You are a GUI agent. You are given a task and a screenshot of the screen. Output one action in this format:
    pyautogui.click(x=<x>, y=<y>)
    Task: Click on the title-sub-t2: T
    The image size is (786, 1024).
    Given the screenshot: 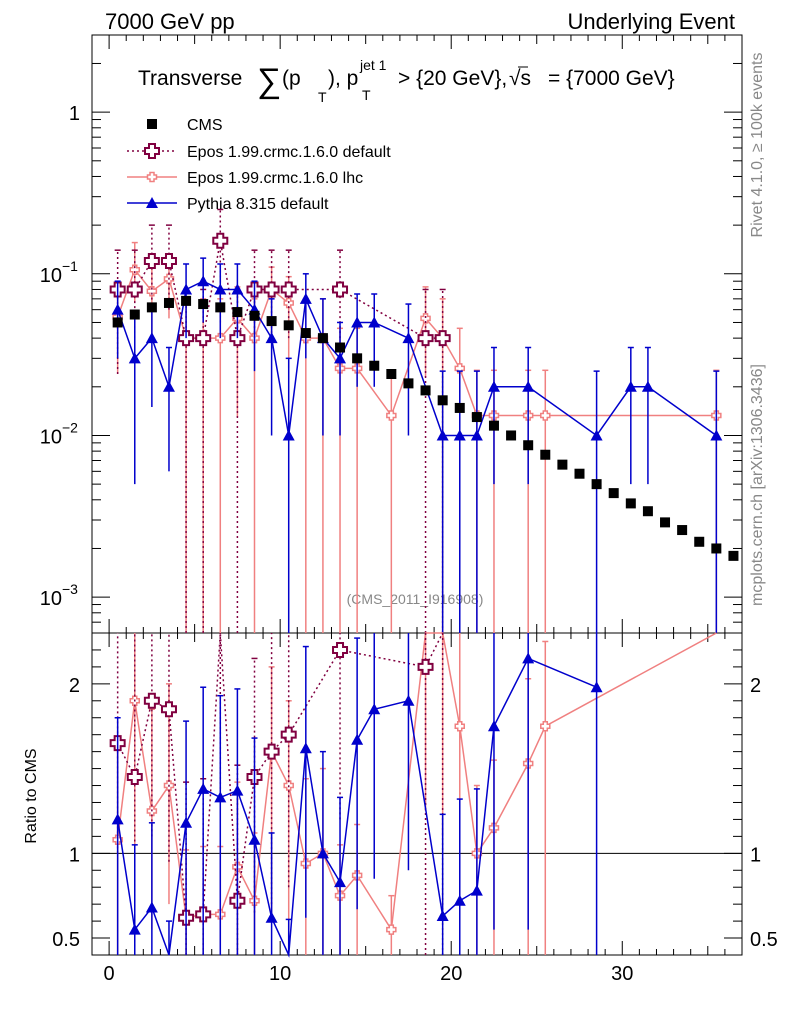 What is the action you would take?
    pyautogui.click(x=366, y=95)
    